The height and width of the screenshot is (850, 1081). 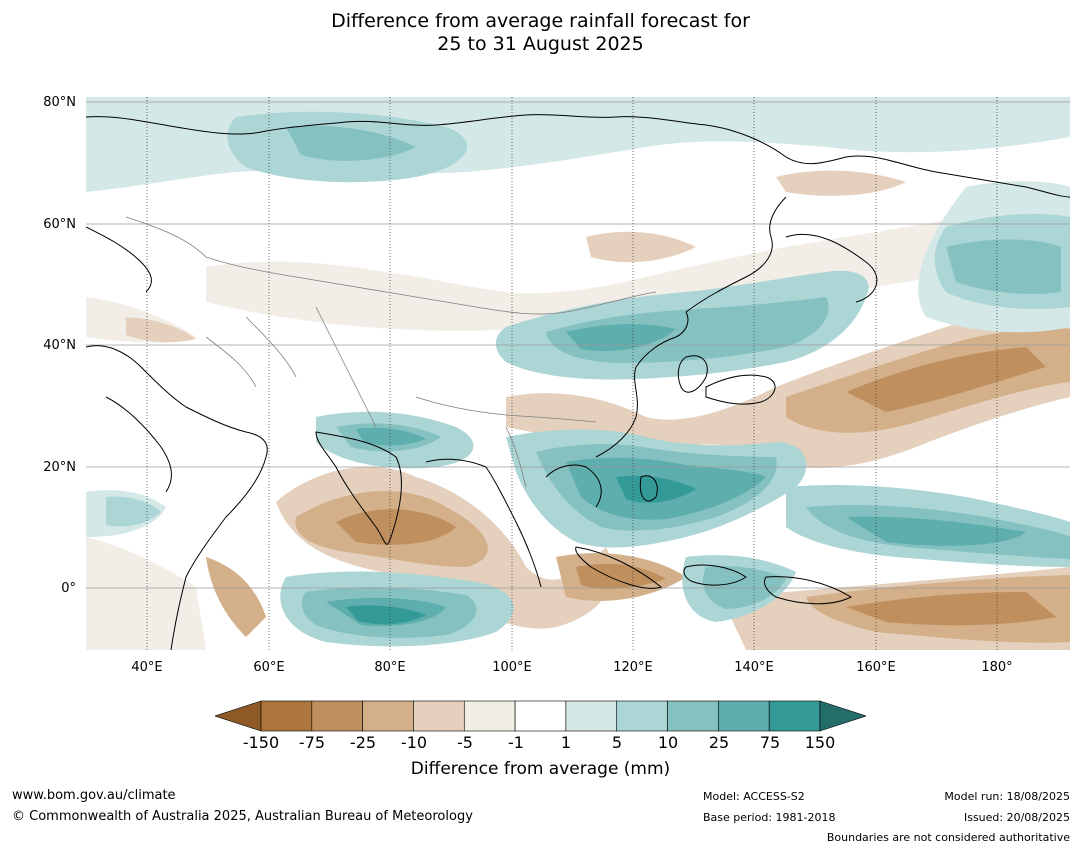 What do you see at coordinates (68, 588) in the screenshot?
I see `lat-label-0: 0°` at bounding box center [68, 588].